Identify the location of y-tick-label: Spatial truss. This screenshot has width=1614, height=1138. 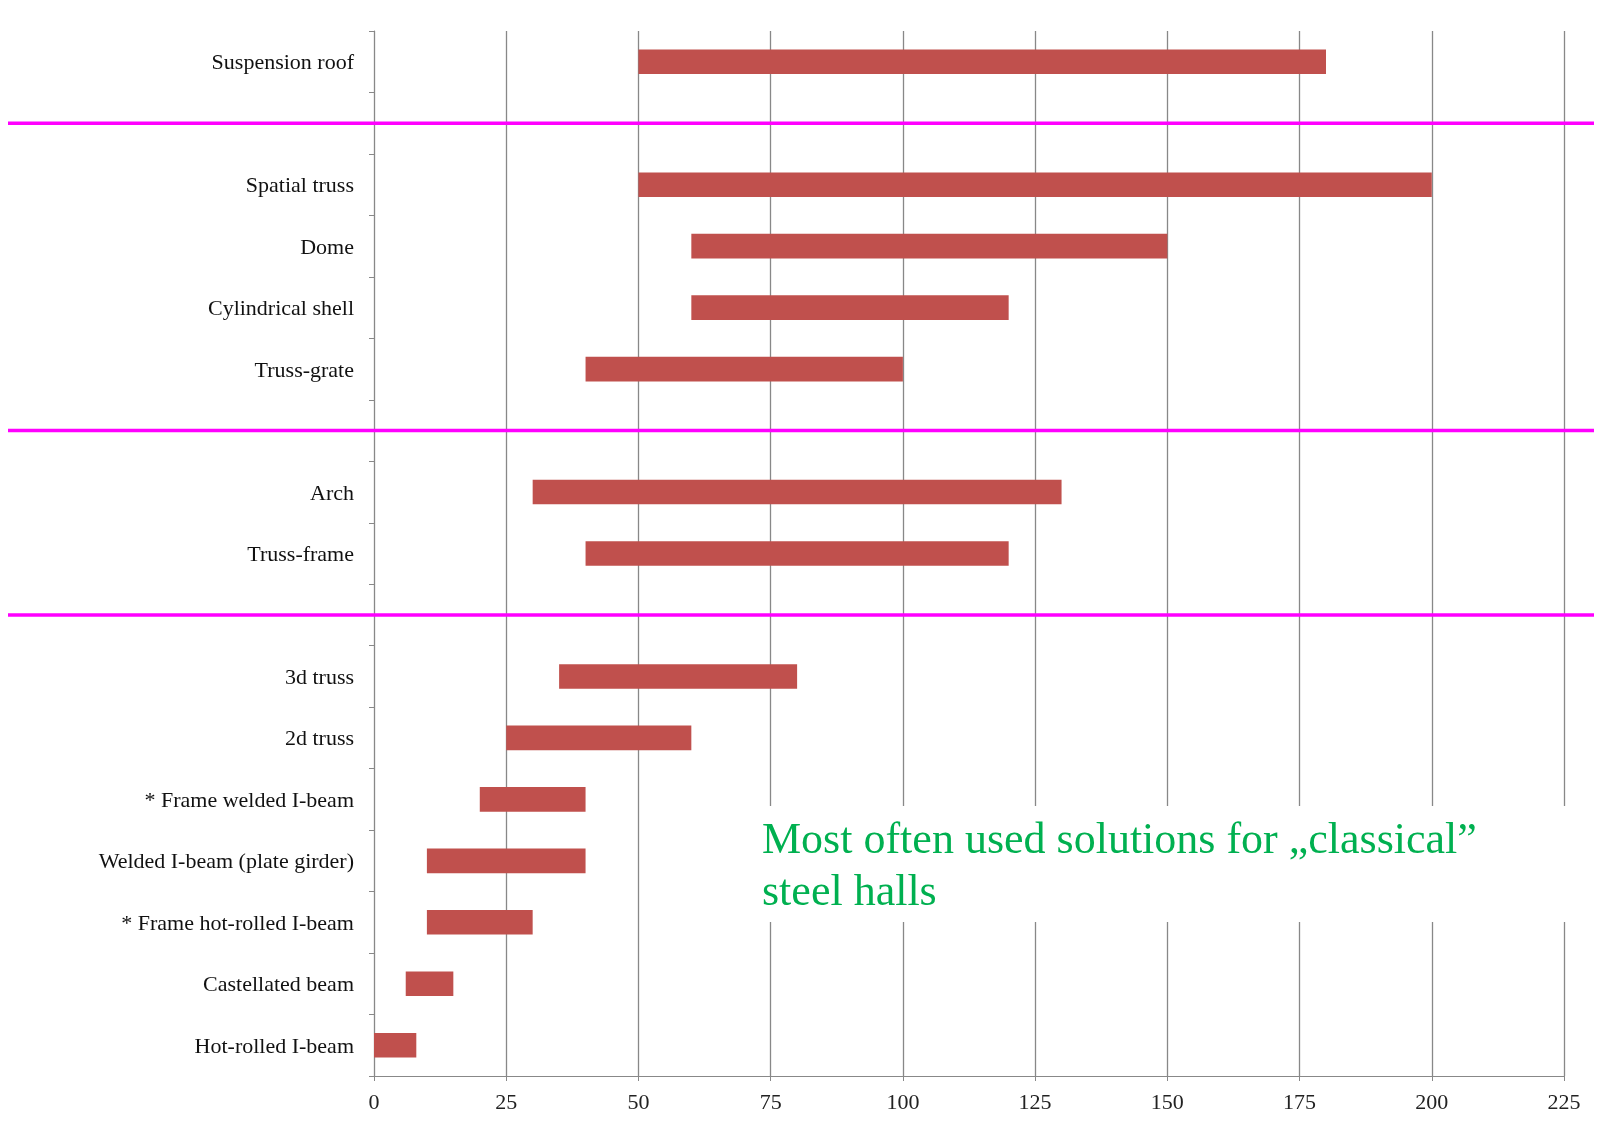
(299, 185).